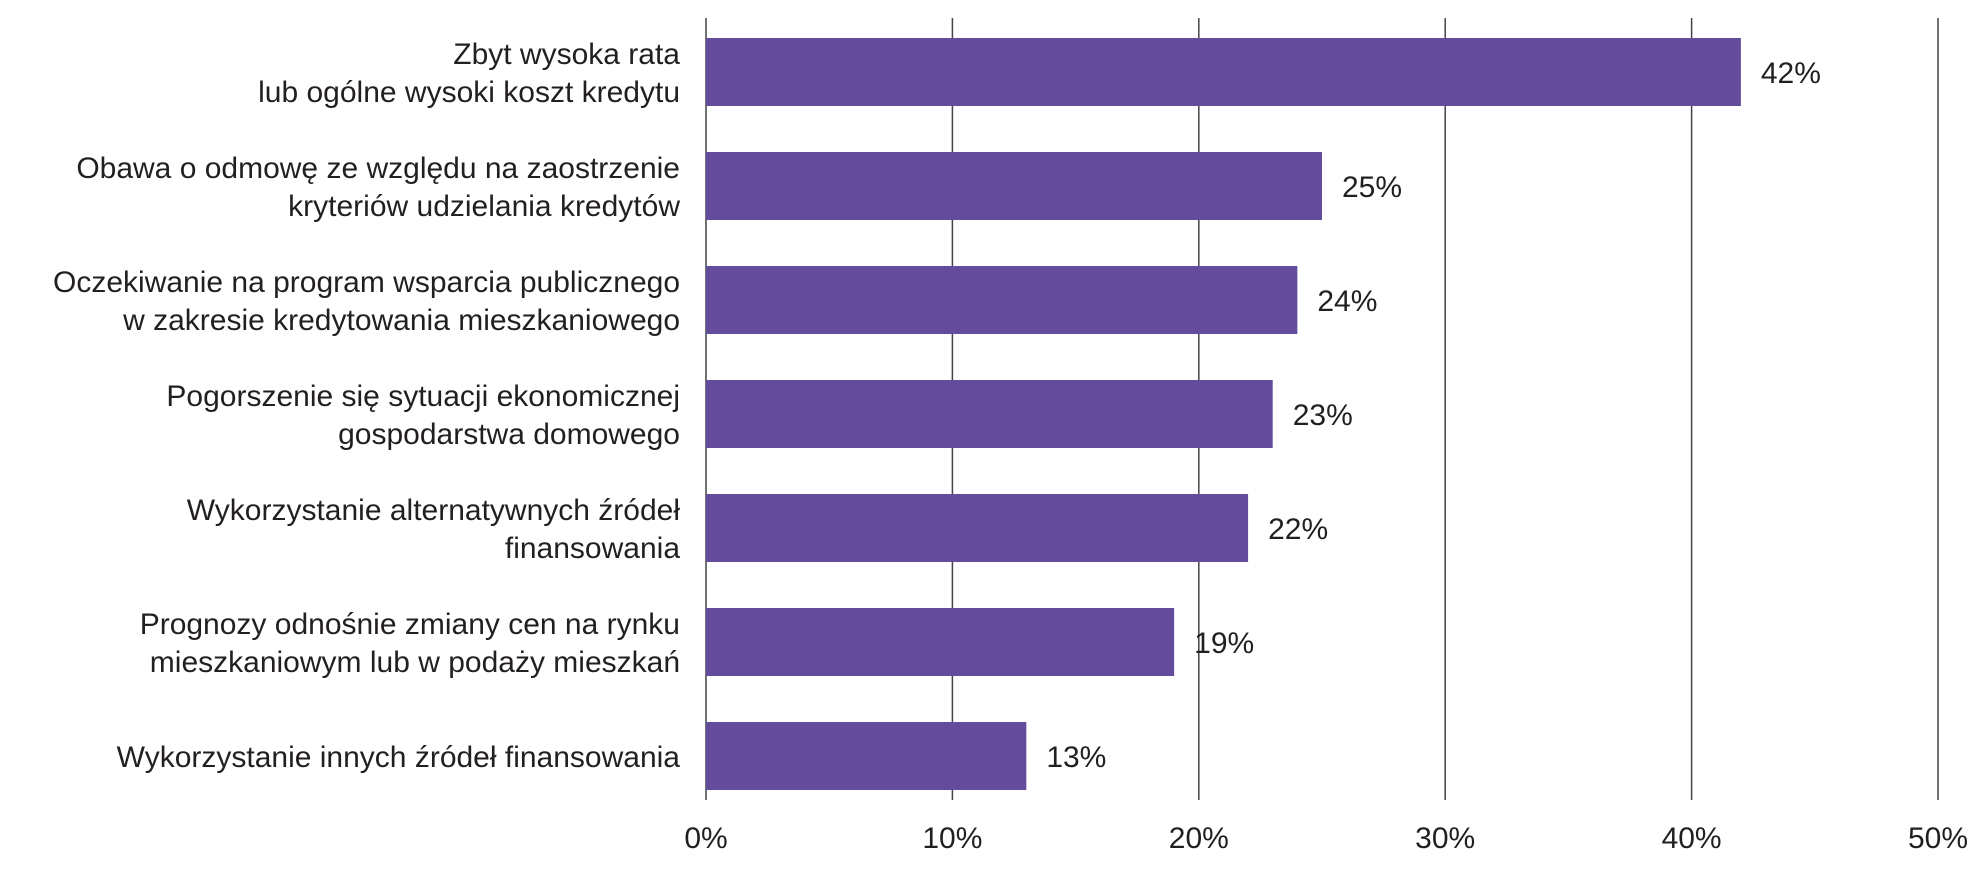 This screenshot has height=869, width=1988. Describe the element at coordinates (415, 662) in the screenshot. I see `category-label-line: mieszkaniowym lub w podaży mieszkań` at that location.